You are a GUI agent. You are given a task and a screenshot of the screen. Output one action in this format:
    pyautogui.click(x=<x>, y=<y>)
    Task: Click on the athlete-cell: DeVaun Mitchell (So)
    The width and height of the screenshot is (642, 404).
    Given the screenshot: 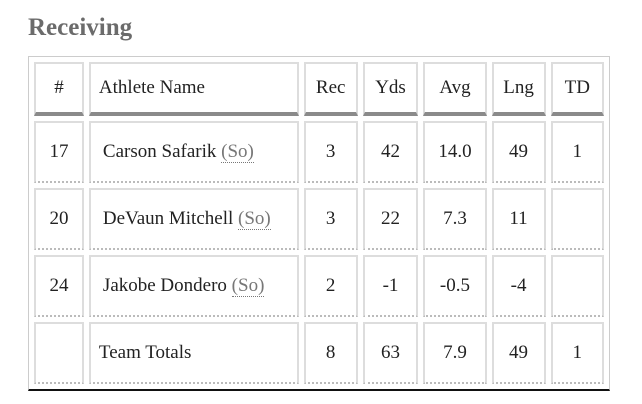 What is the action you would take?
    pyautogui.click(x=193, y=219)
    